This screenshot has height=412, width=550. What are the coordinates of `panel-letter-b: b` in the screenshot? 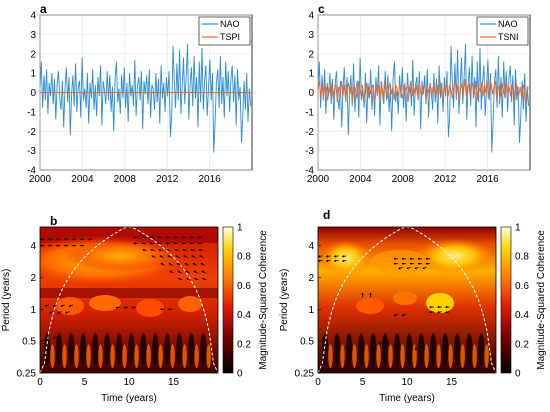 It's located at (53, 221).